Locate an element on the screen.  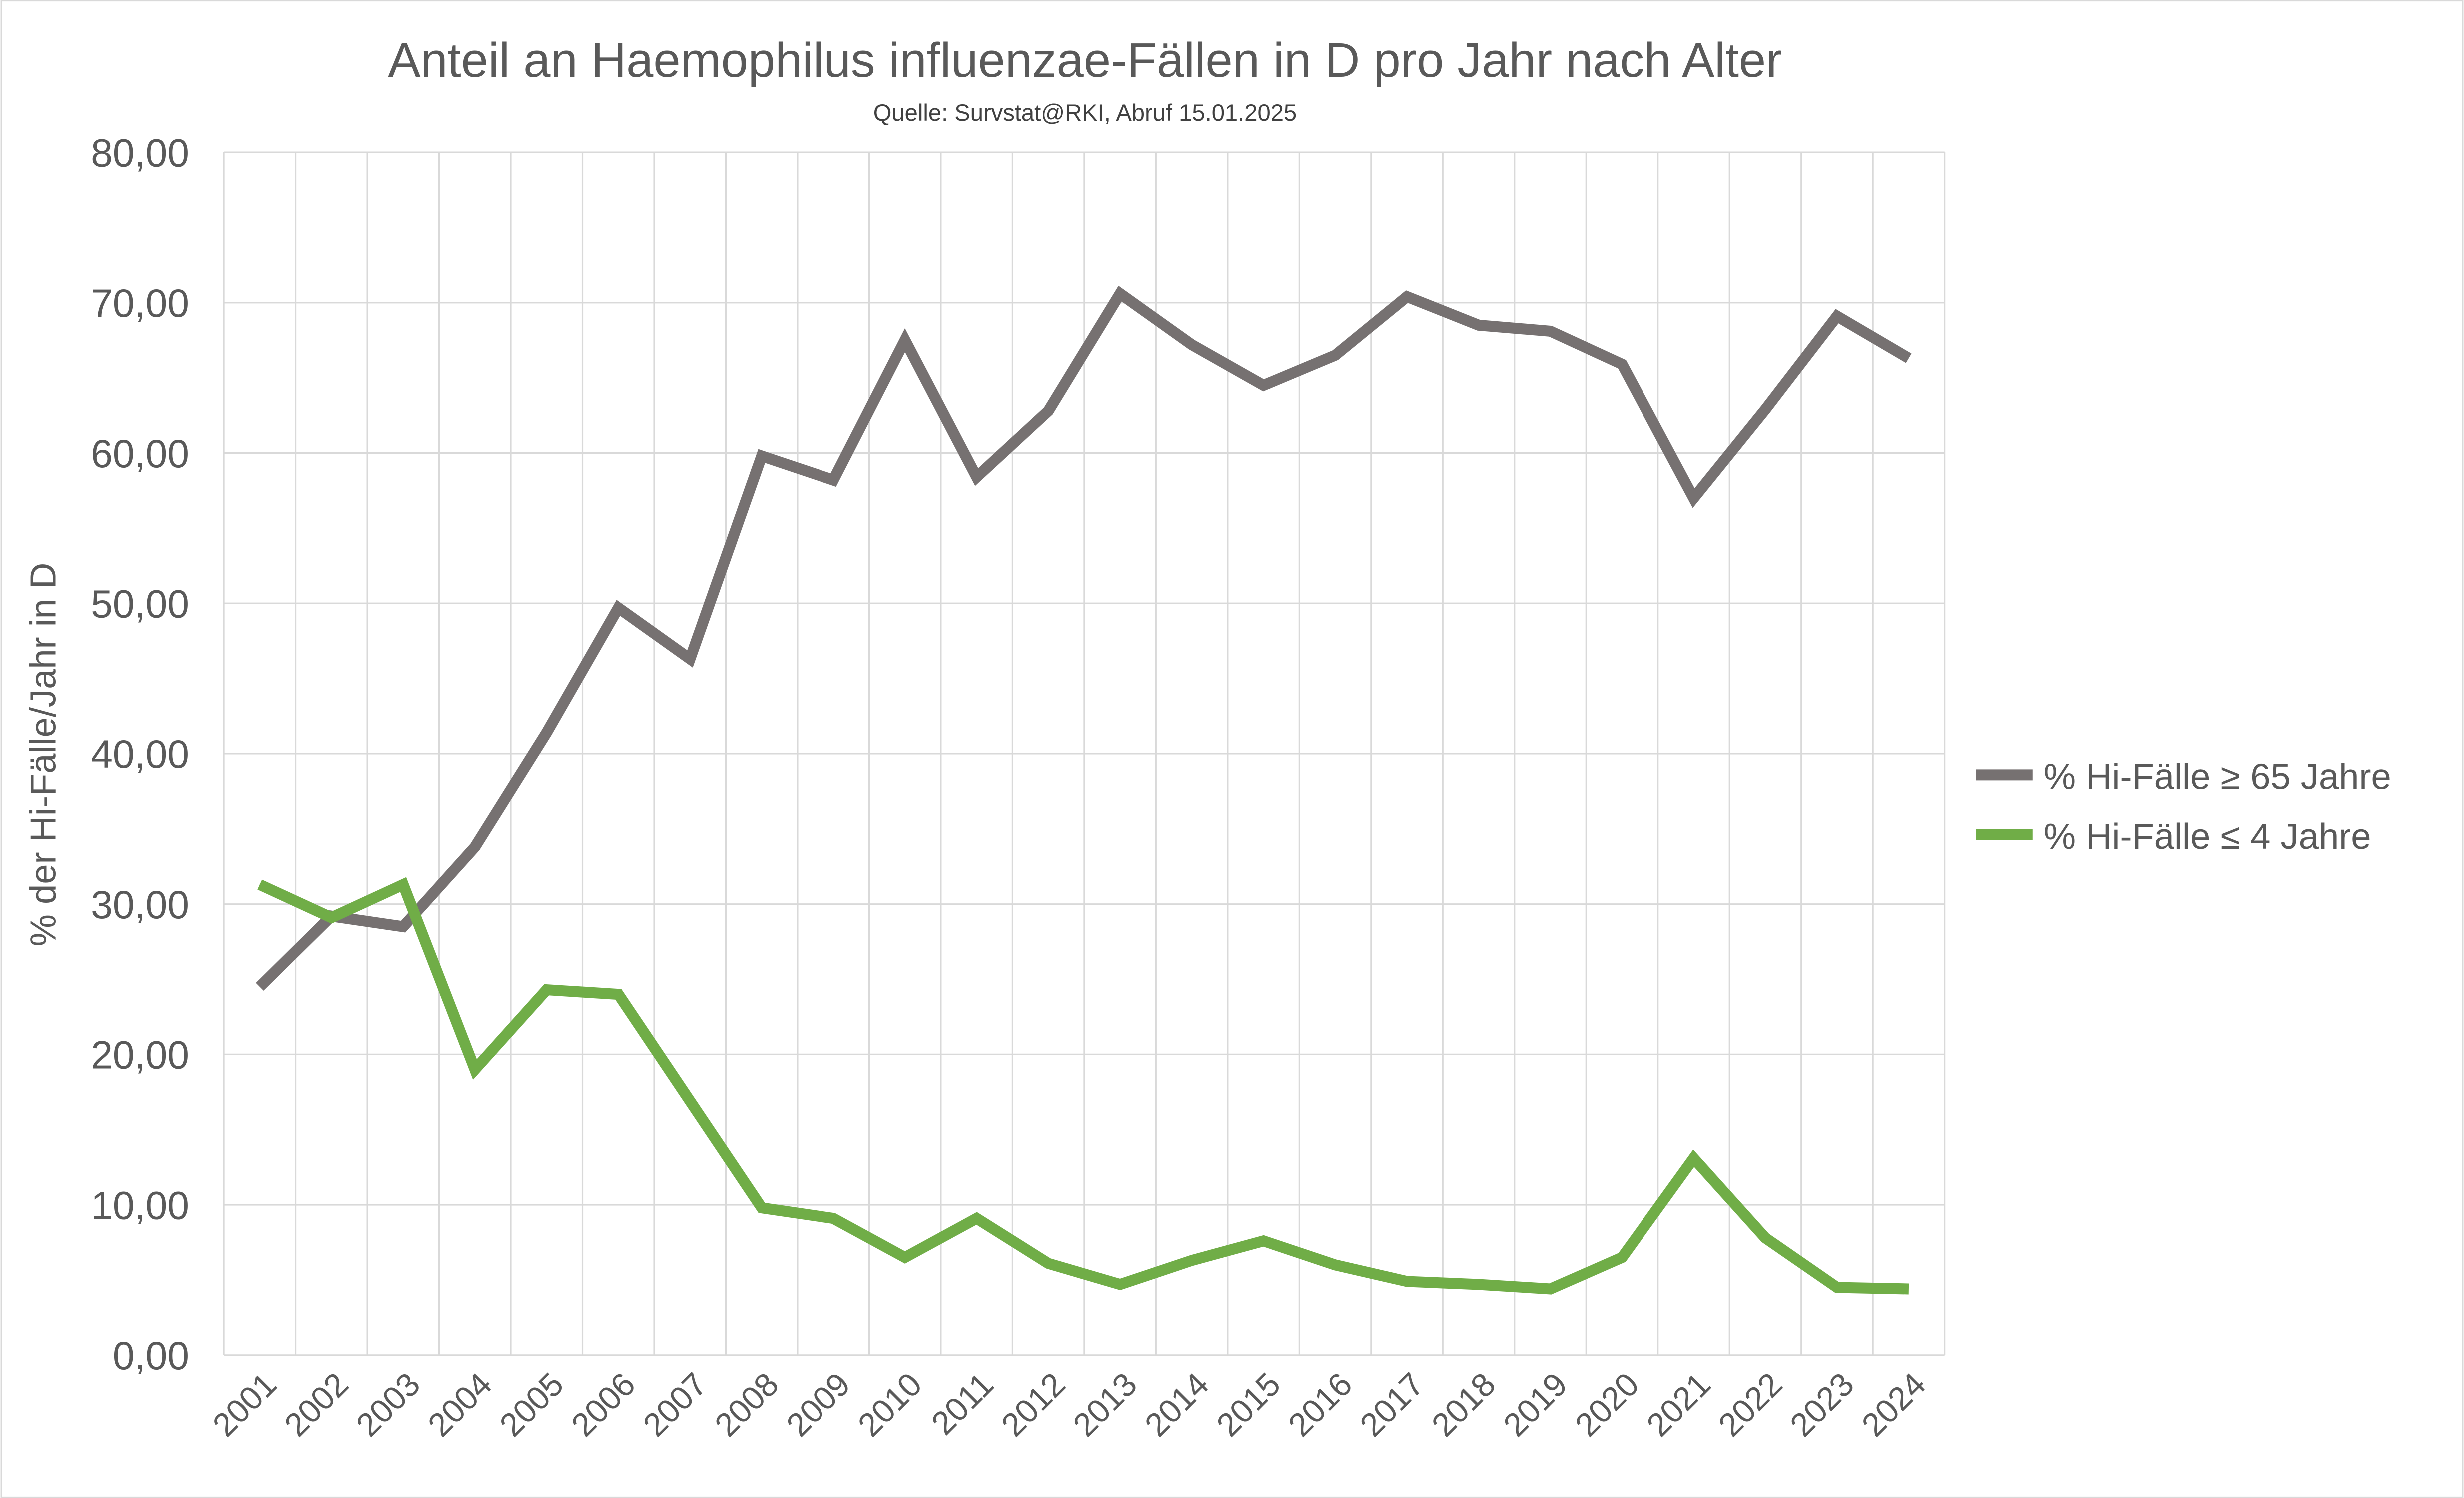
y-tick-label: 60,00 is located at coordinates (140, 454).